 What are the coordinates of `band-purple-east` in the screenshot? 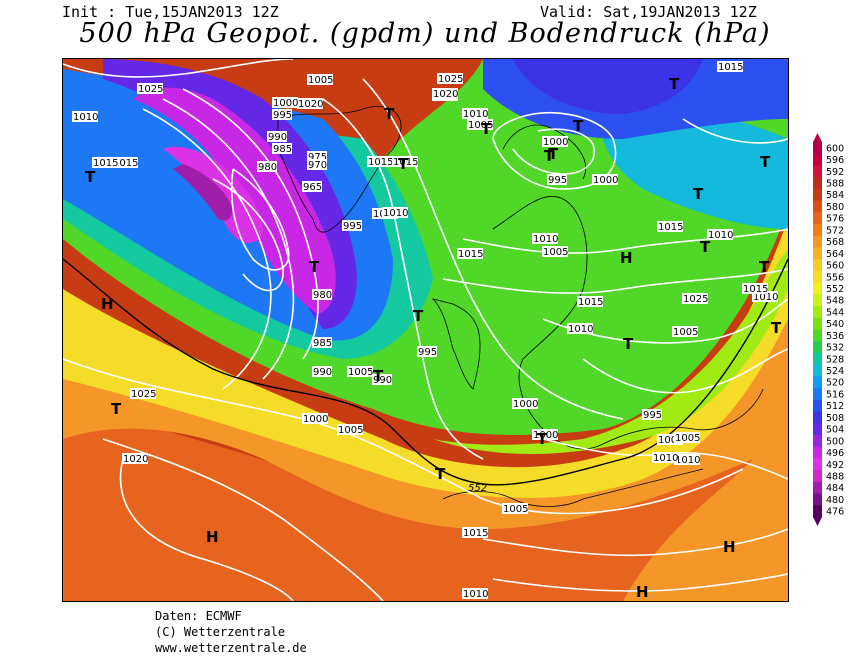 It's located at (608, 86).